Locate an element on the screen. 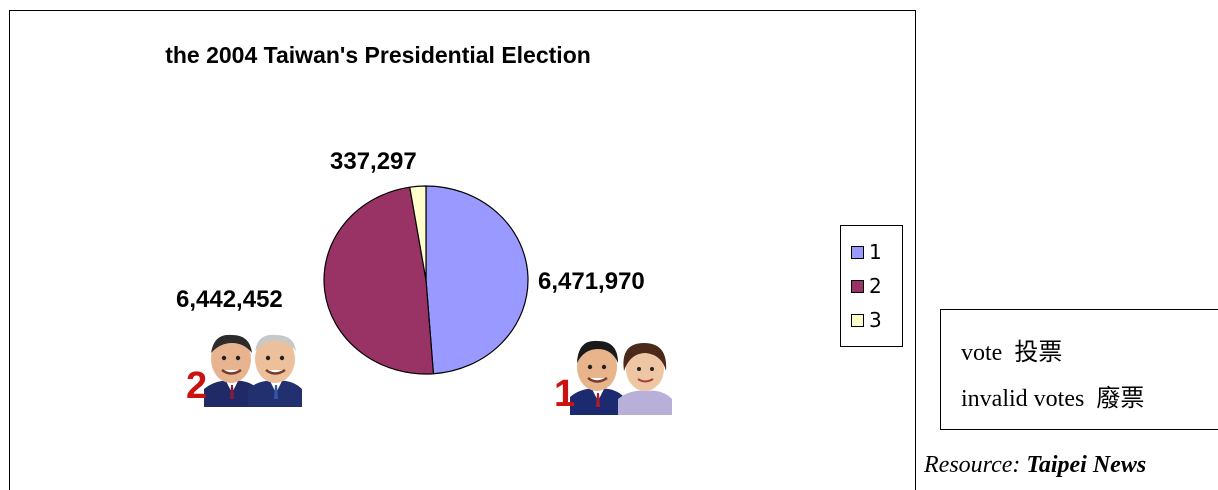 The image size is (1218, 490). resource-credit: Resource: Taipei News is located at coordinates (1035, 465).